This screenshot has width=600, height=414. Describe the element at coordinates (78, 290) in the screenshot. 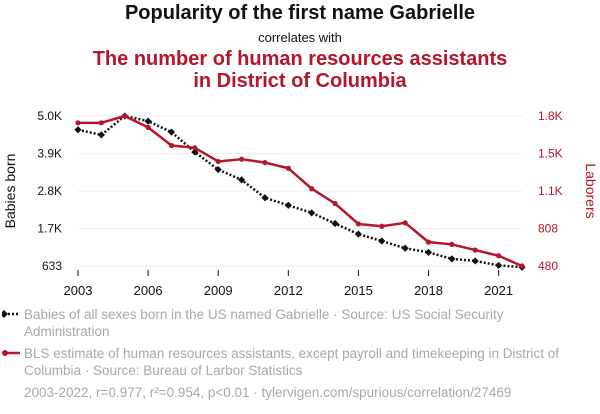

I see `x-tick-label: 2003` at that location.